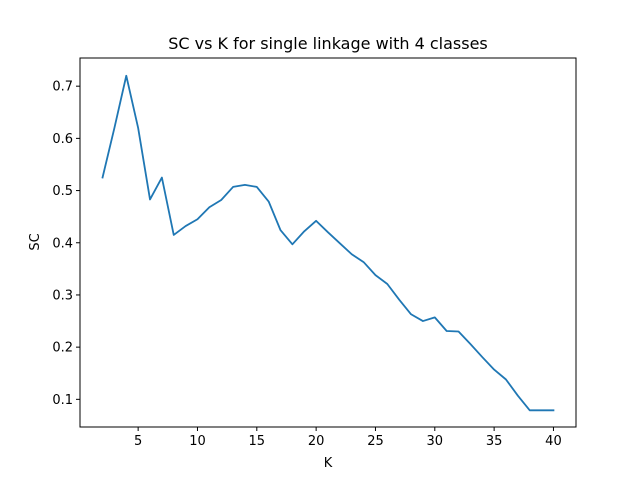  What do you see at coordinates (35, 241) in the screenshot?
I see `y-axis-label: SC` at bounding box center [35, 241].